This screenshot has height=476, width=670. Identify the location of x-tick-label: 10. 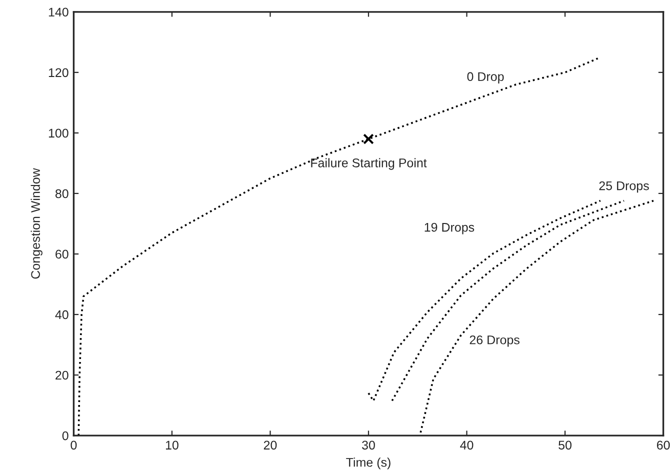
(172, 445).